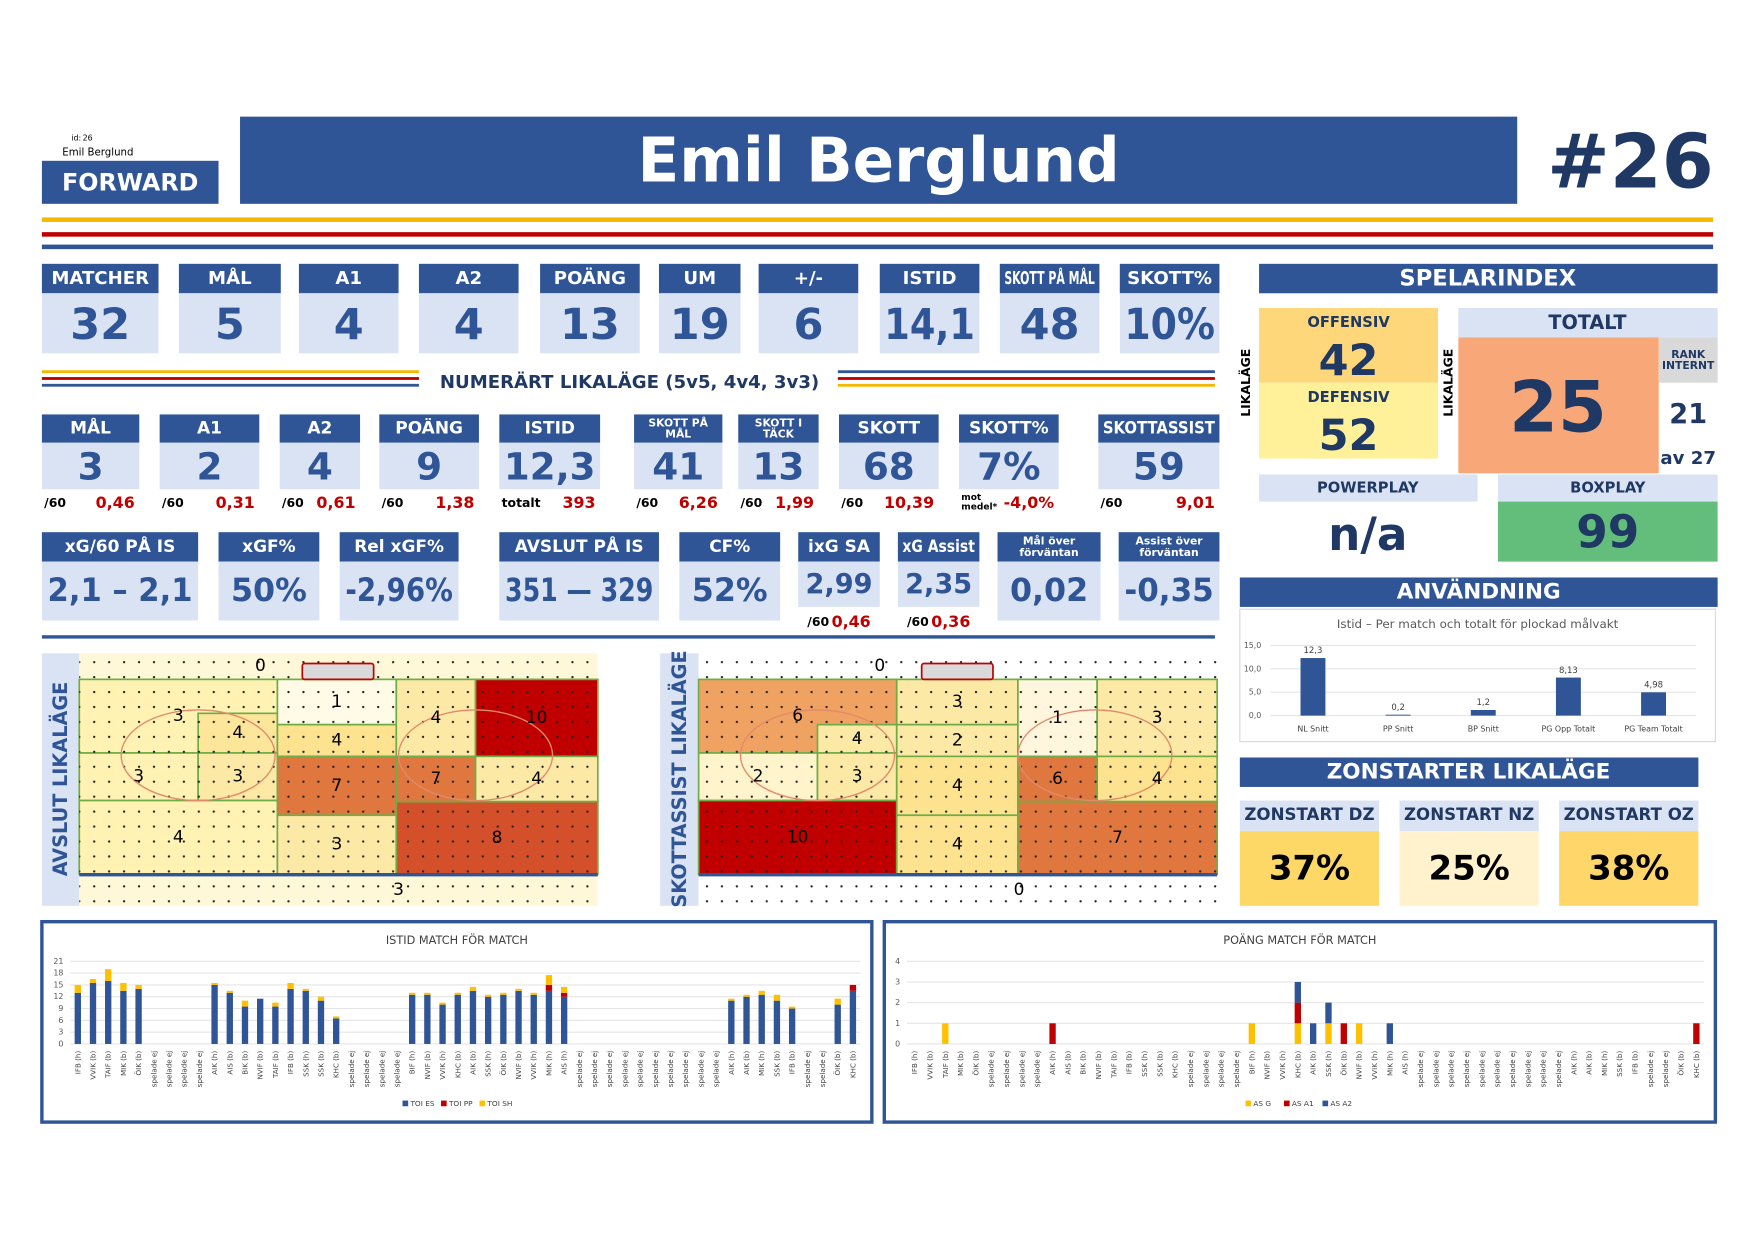  I want to click on stat-value: 2, so click(209, 467).